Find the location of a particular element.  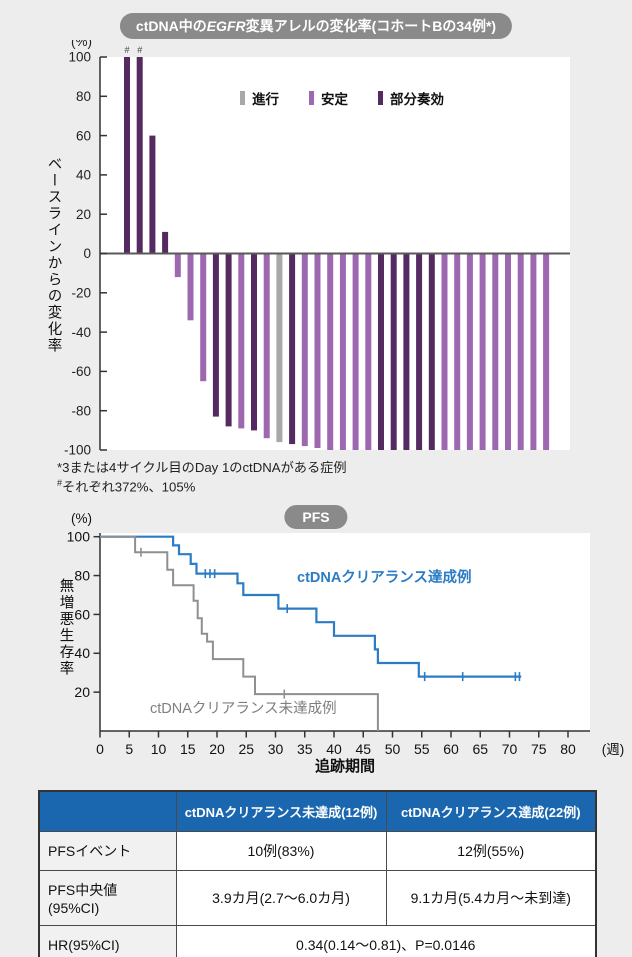

legend-item-1: 安定 is located at coordinates (328, 98).